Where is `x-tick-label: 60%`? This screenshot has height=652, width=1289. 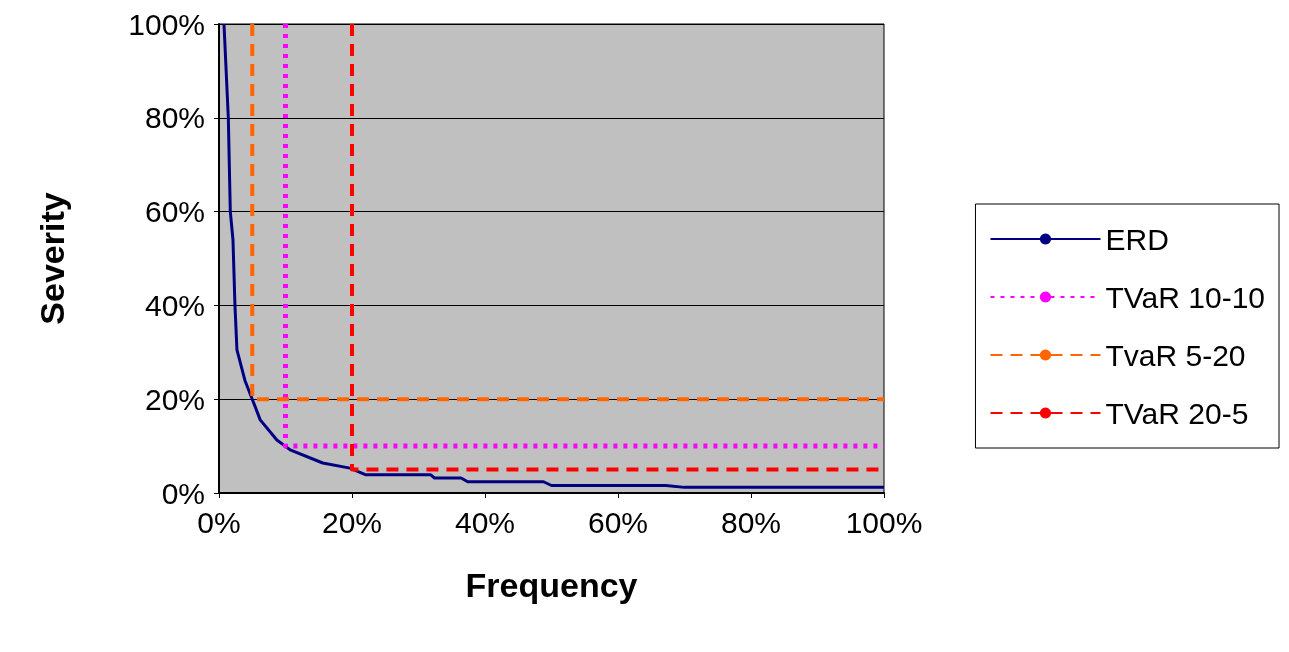 x-tick-label: 60% is located at coordinates (618, 522).